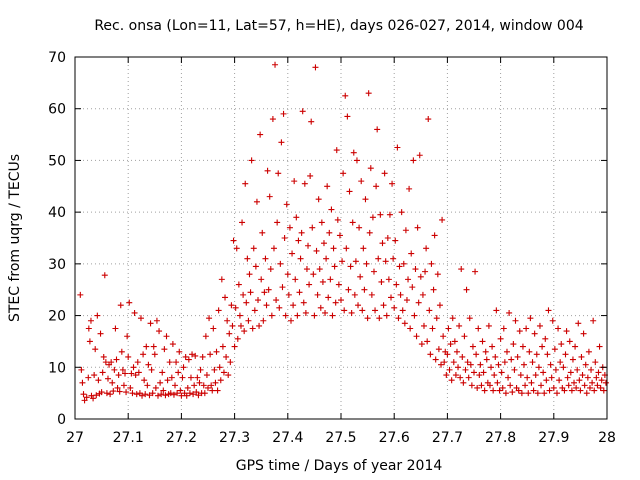 The width and height of the screenshot is (640, 480). Describe the element at coordinates (553, 438) in the screenshot. I see `x-tick-label: 27.9` at that location.